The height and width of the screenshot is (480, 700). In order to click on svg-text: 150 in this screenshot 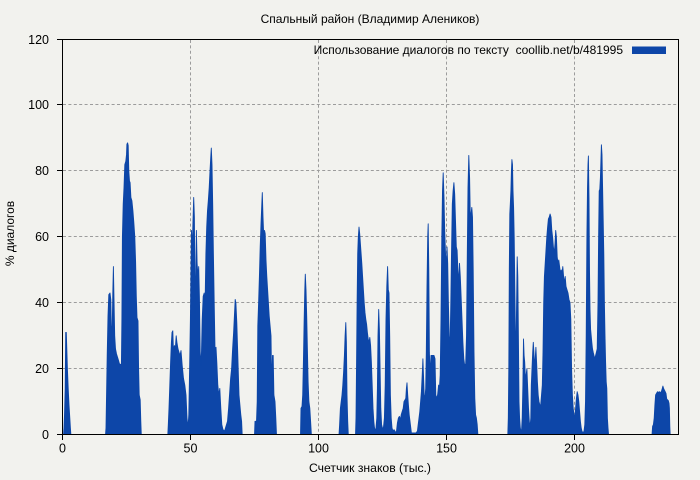, I will do `click(446, 449)`.